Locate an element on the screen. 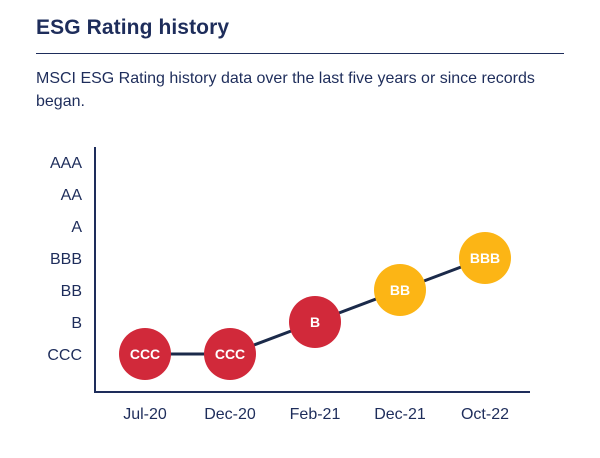 This screenshot has height=458, width=600. y-axis-label: B is located at coordinates (76, 323).